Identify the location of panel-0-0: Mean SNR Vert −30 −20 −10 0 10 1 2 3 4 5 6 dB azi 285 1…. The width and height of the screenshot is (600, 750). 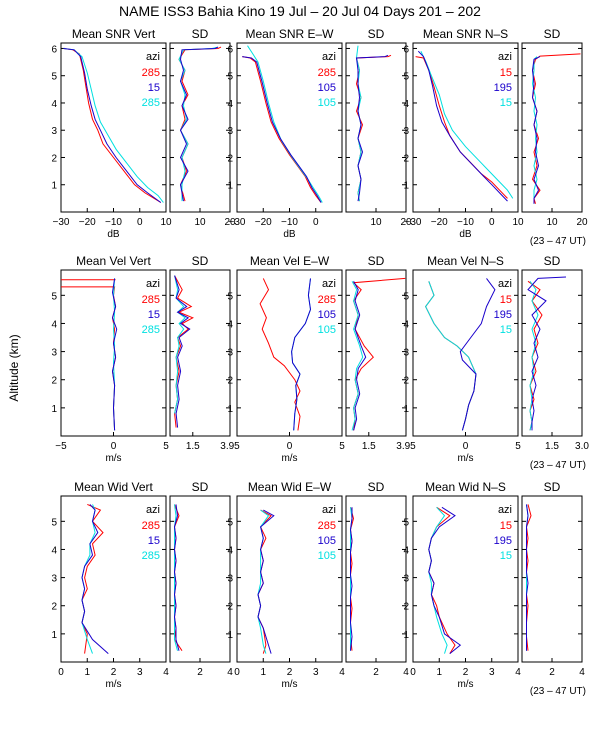
(111, 133).